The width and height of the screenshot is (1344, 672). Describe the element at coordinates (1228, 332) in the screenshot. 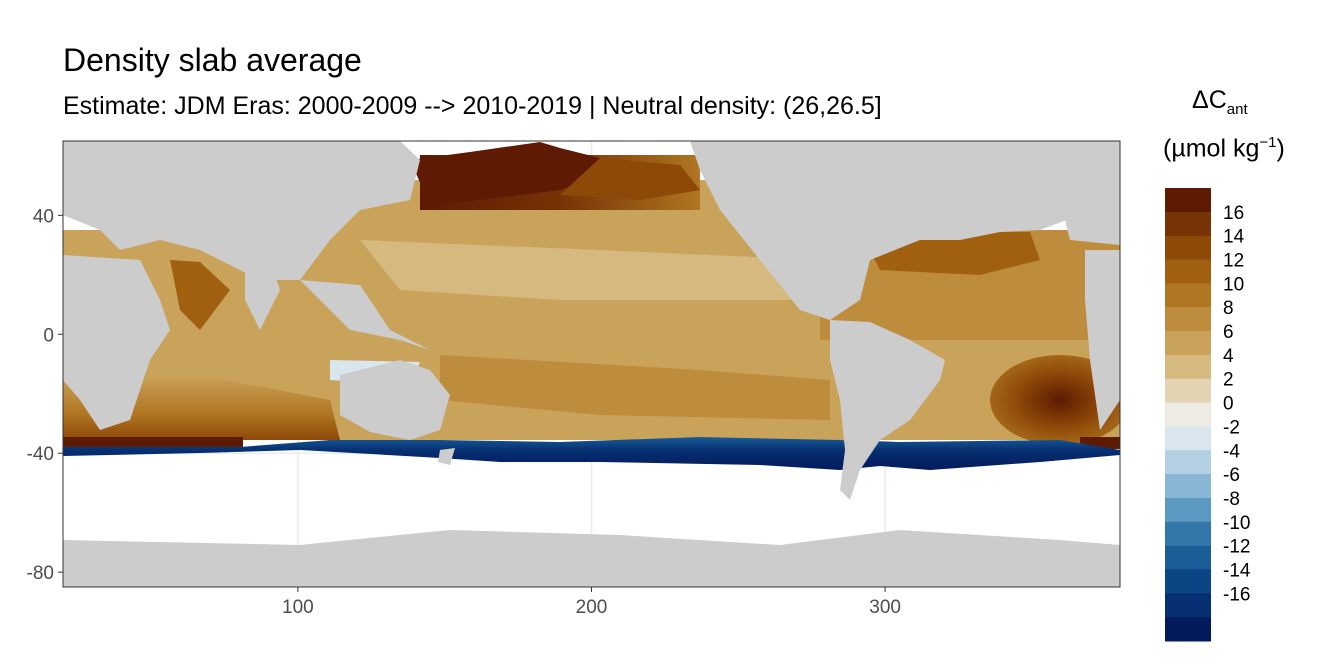

I see `legend-label: 6` at that location.